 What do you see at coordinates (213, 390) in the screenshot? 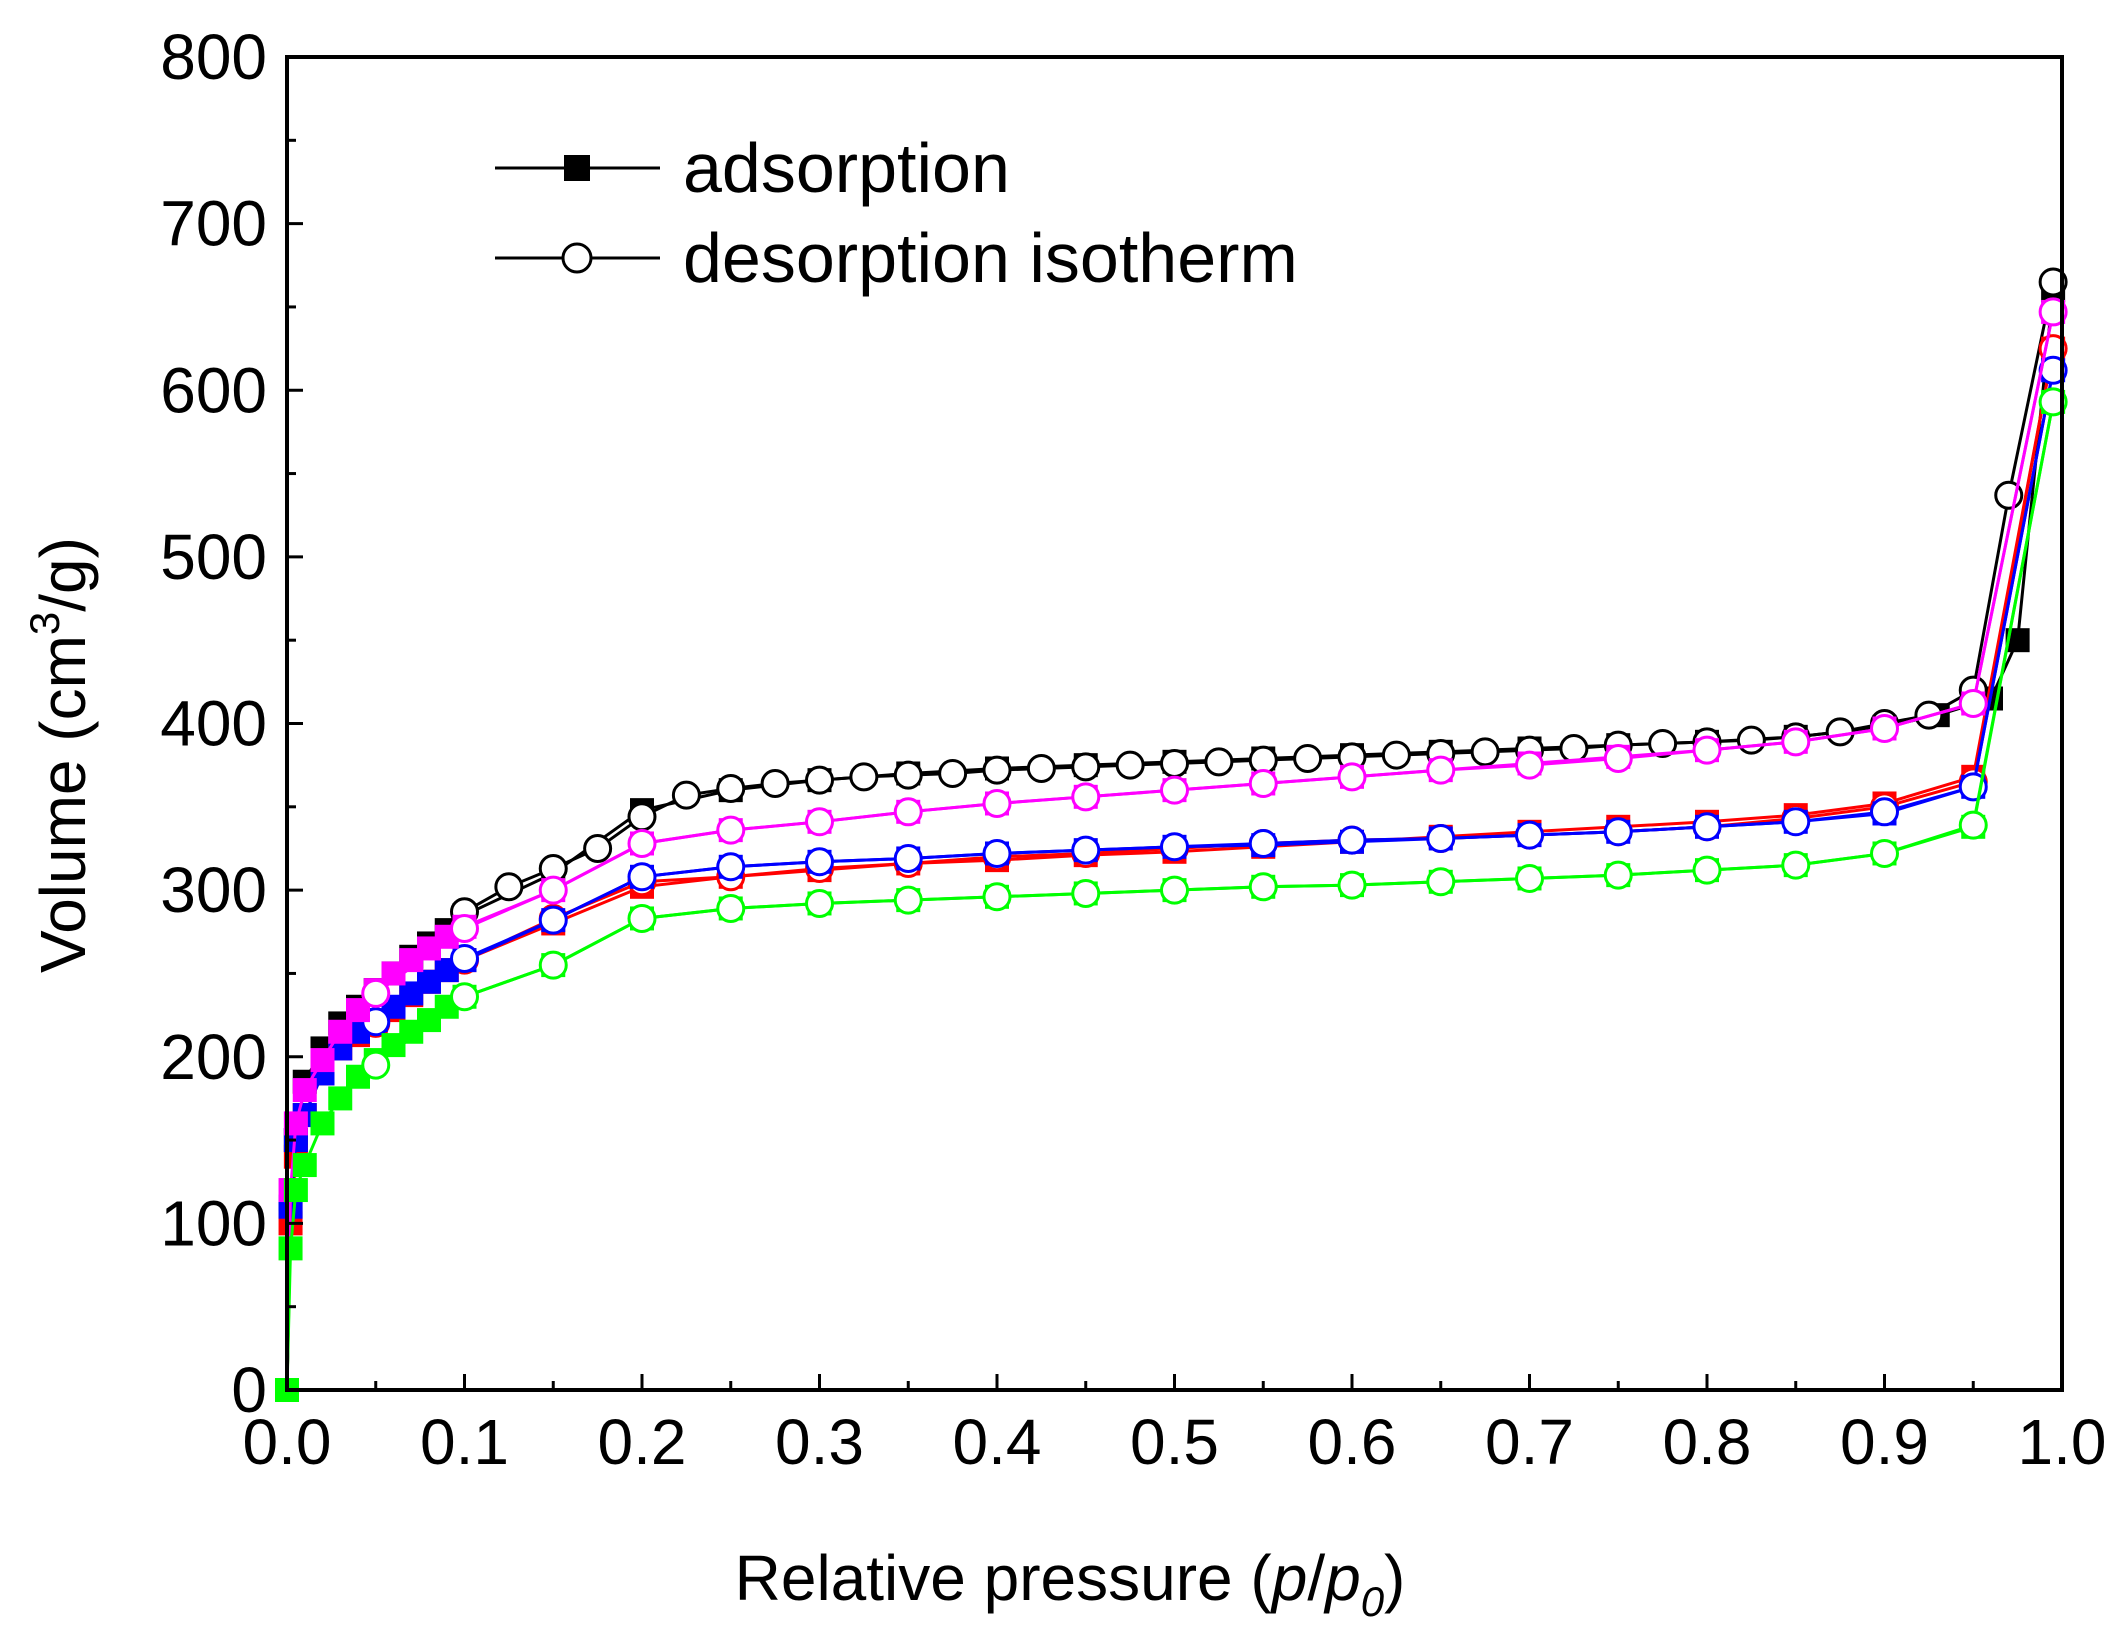
I see `y-tick-label: 600` at bounding box center [213, 390].